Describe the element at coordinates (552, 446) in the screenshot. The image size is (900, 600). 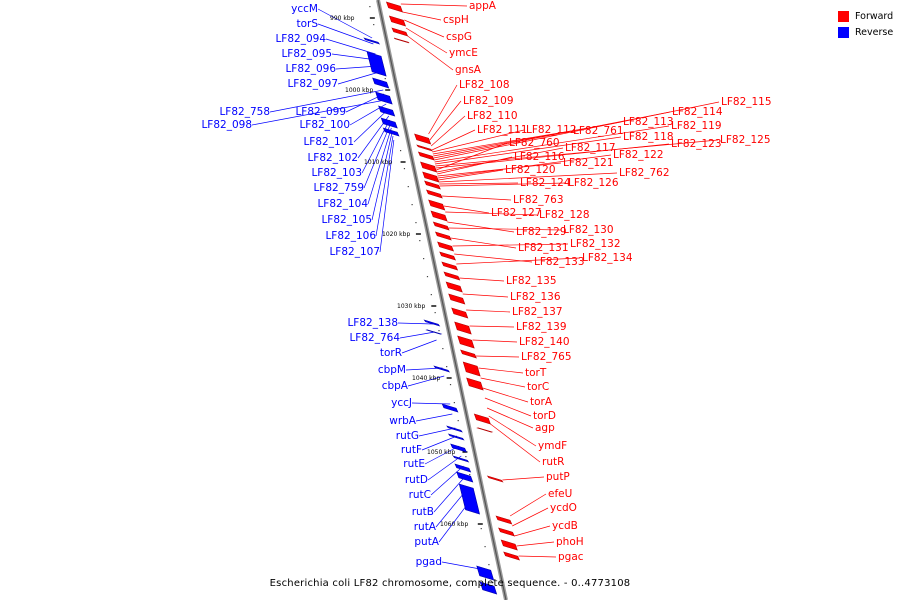
I see `forward-gene-label: ymdF` at that location.